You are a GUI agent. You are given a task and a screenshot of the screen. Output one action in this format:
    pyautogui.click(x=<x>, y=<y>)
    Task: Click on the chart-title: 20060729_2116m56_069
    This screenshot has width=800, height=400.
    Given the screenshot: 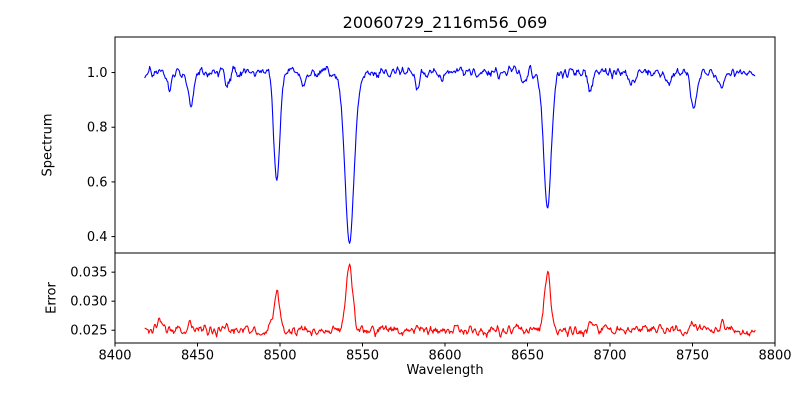 What is the action you would take?
    pyautogui.click(x=445, y=22)
    